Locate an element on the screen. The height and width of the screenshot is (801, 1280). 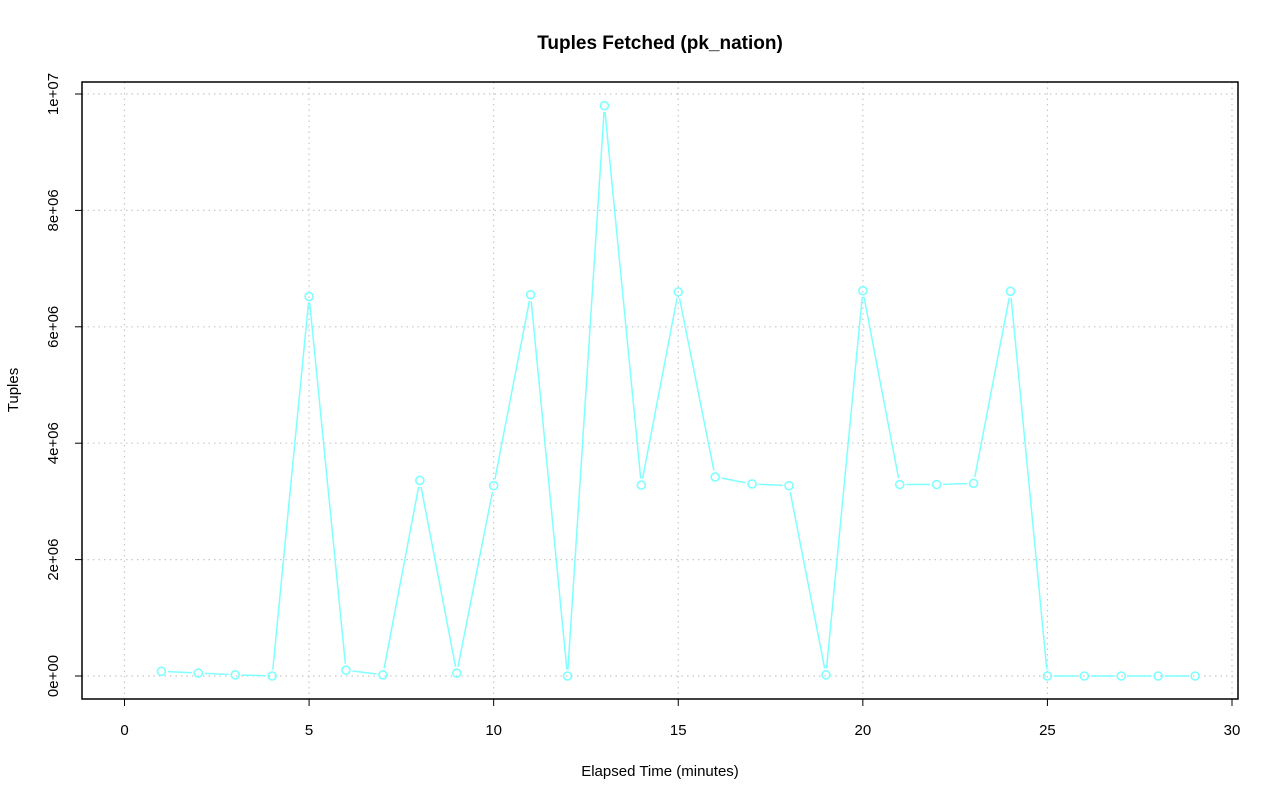
y-axis: 0e+00 2e+06 4e+06 6e+06 8e+06 1e+07 is located at coordinates (64, 385).